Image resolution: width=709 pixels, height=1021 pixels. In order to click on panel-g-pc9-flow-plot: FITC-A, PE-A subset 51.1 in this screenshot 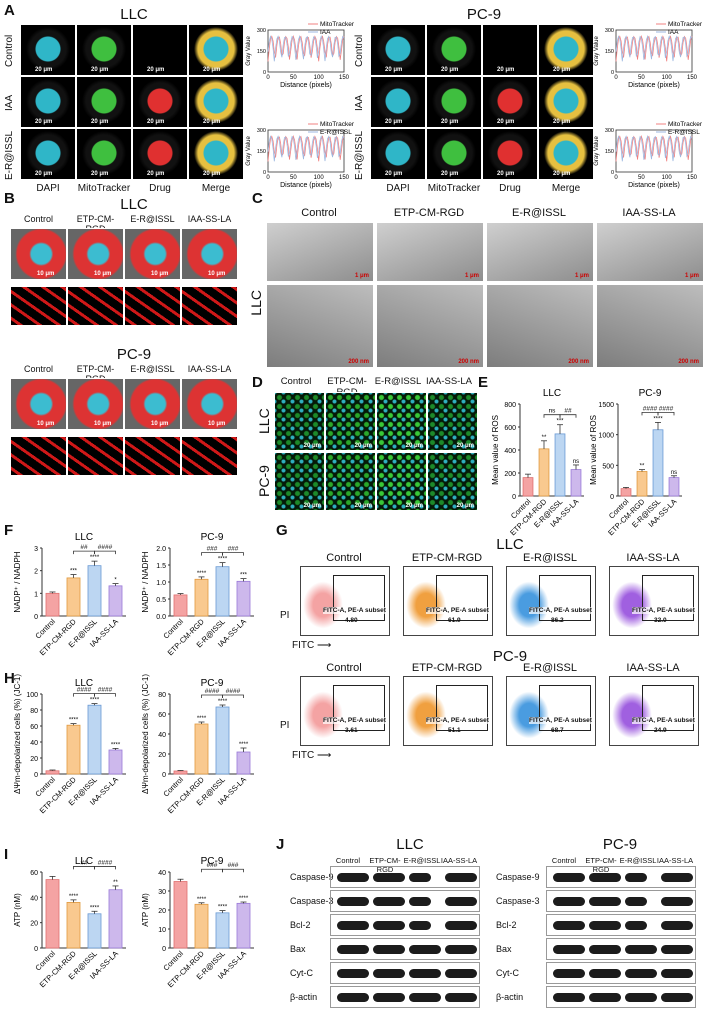, I will do `click(448, 711)`.